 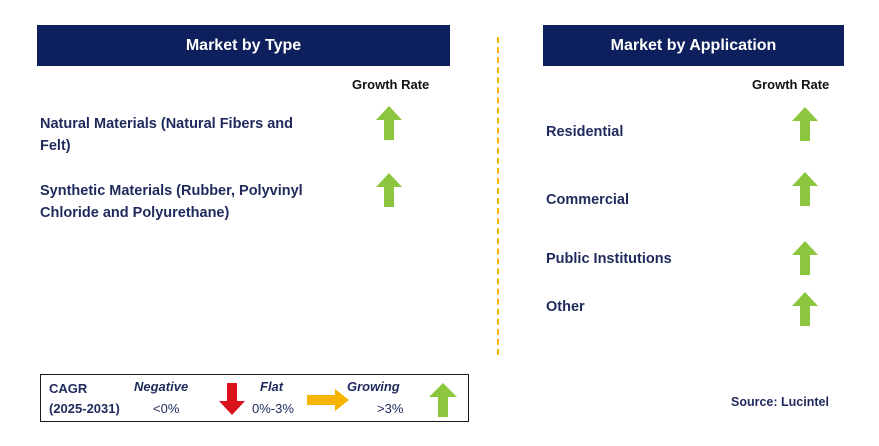 I want to click on market-by-application-title: Market by Application, so click(x=693, y=45).